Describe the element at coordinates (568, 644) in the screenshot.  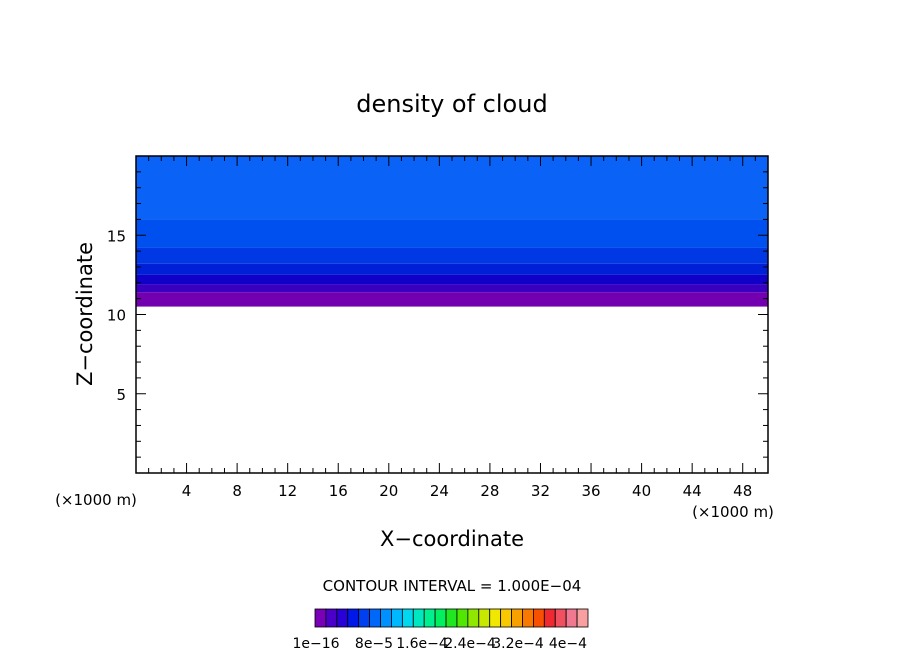
I see `colorbar-label: 4e−4` at that location.